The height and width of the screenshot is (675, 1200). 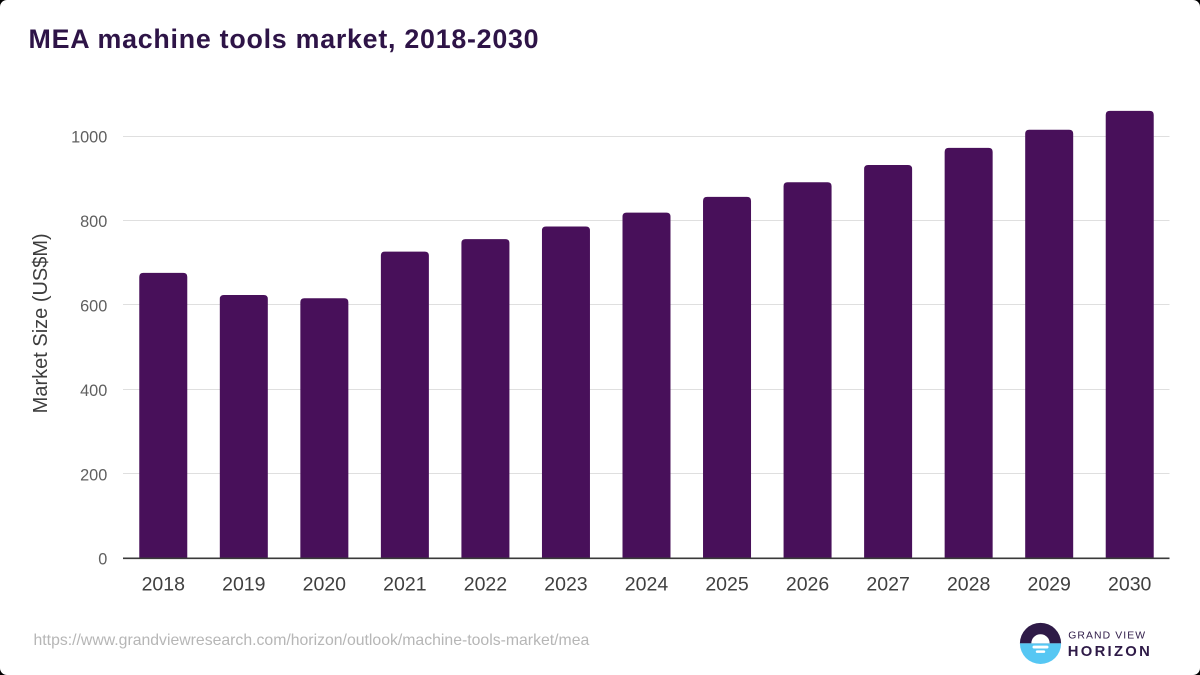 I want to click on svg-text: 2028, so click(x=968, y=585).